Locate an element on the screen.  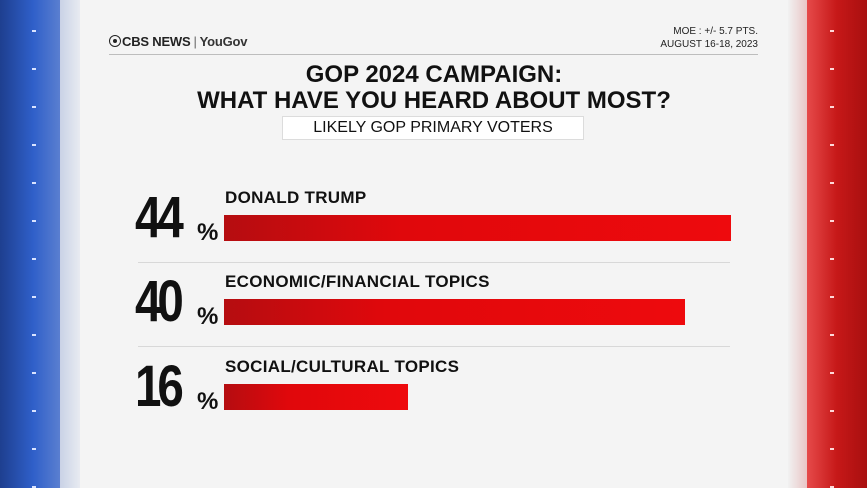
right-tick-marks is located at coordinates (832, 244).